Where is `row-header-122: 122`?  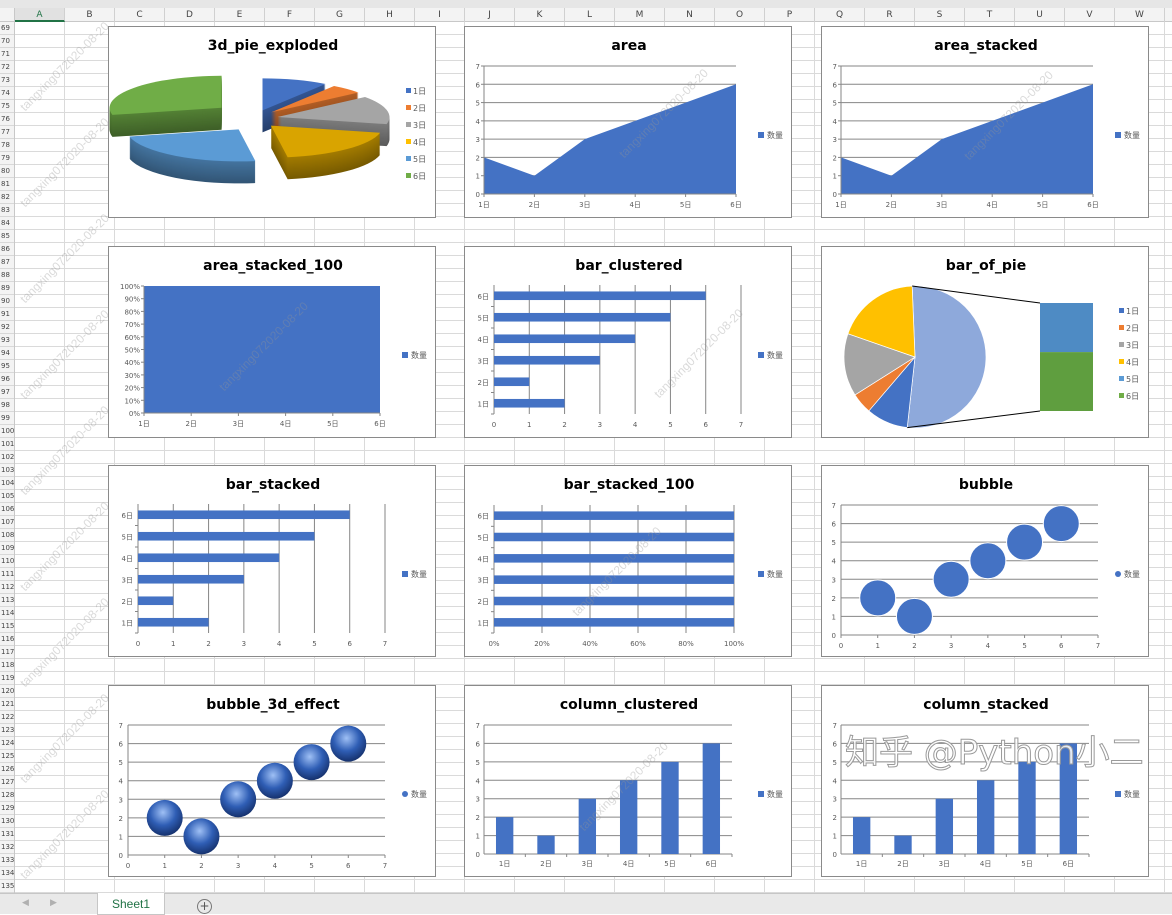
row-header-122: 122 is located at coordinates (7, 717).